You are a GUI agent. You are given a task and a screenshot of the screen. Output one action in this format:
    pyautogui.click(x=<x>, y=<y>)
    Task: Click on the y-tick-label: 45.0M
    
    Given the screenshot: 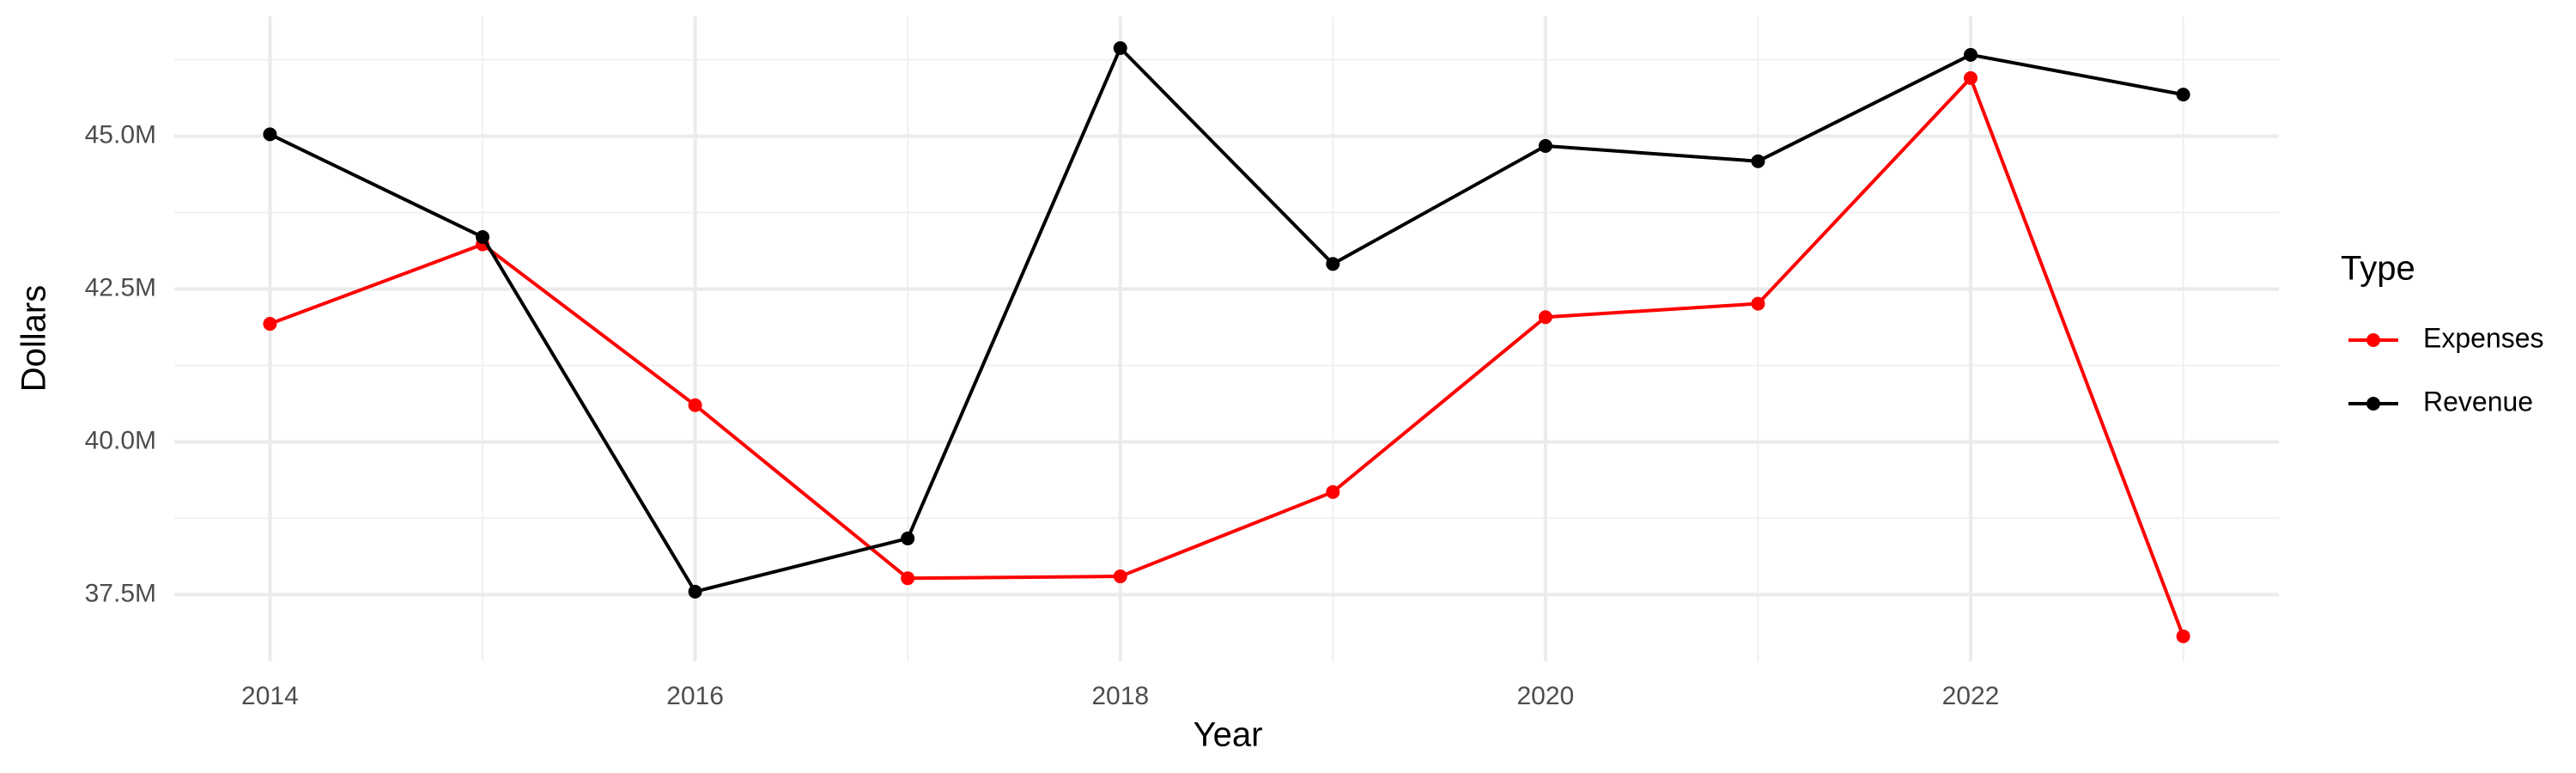 What is the action you would take?
    pyautogui.click(x=121, y=134)
    